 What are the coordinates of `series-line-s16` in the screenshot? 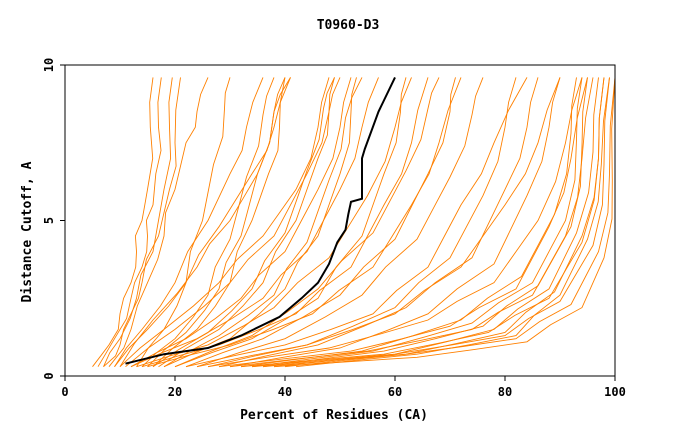 It's located at (219, 222).